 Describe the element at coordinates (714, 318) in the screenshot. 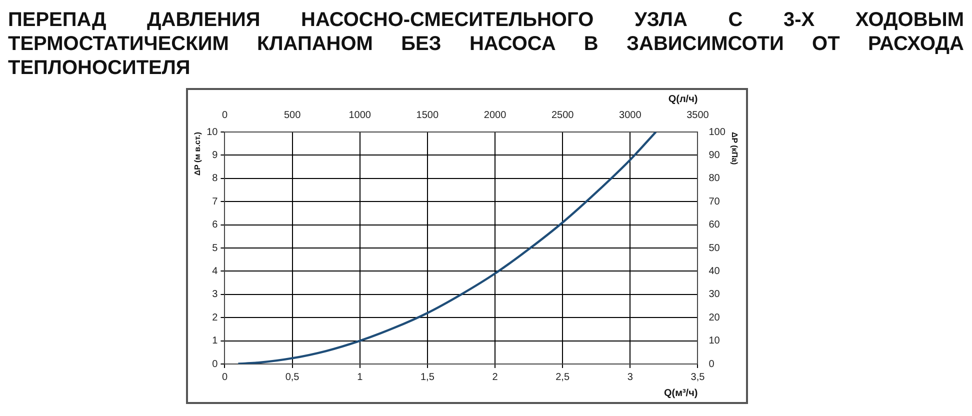

I see `y2-tick-label: 20` at that location.